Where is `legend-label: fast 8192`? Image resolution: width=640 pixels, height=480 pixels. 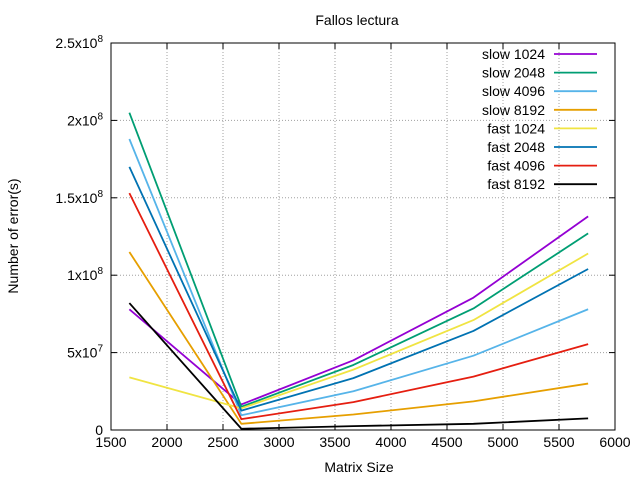
legend-label: fast 8192 is located at coordinates (516, 184).